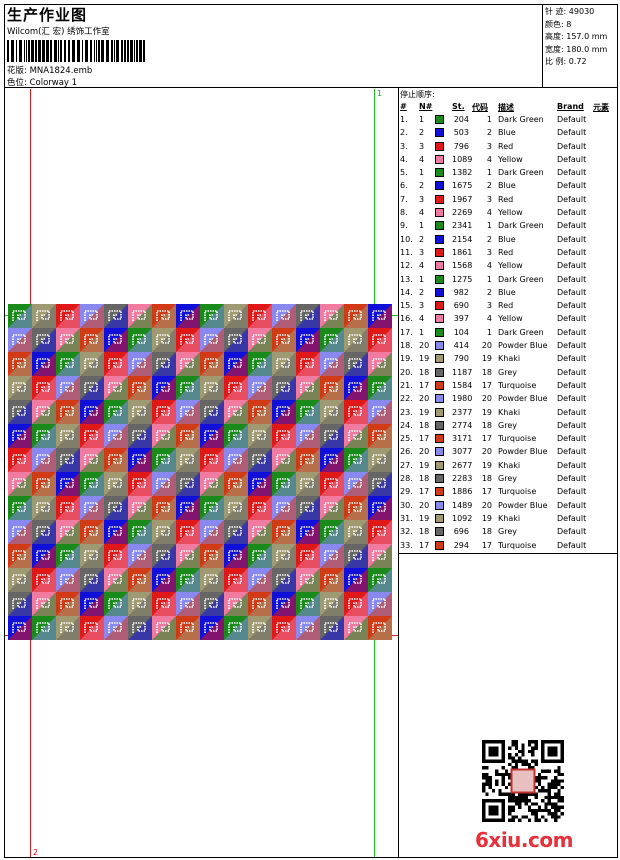  What do you see at coordinates (570, 106) in the screenshot?
I see `col-brand: Brand` at bounding box center [570, 106].